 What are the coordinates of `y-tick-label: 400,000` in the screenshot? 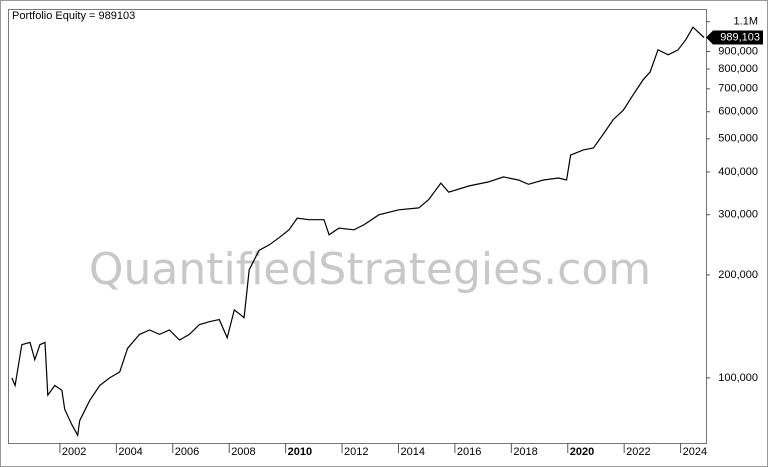 It's located at (738, 172).